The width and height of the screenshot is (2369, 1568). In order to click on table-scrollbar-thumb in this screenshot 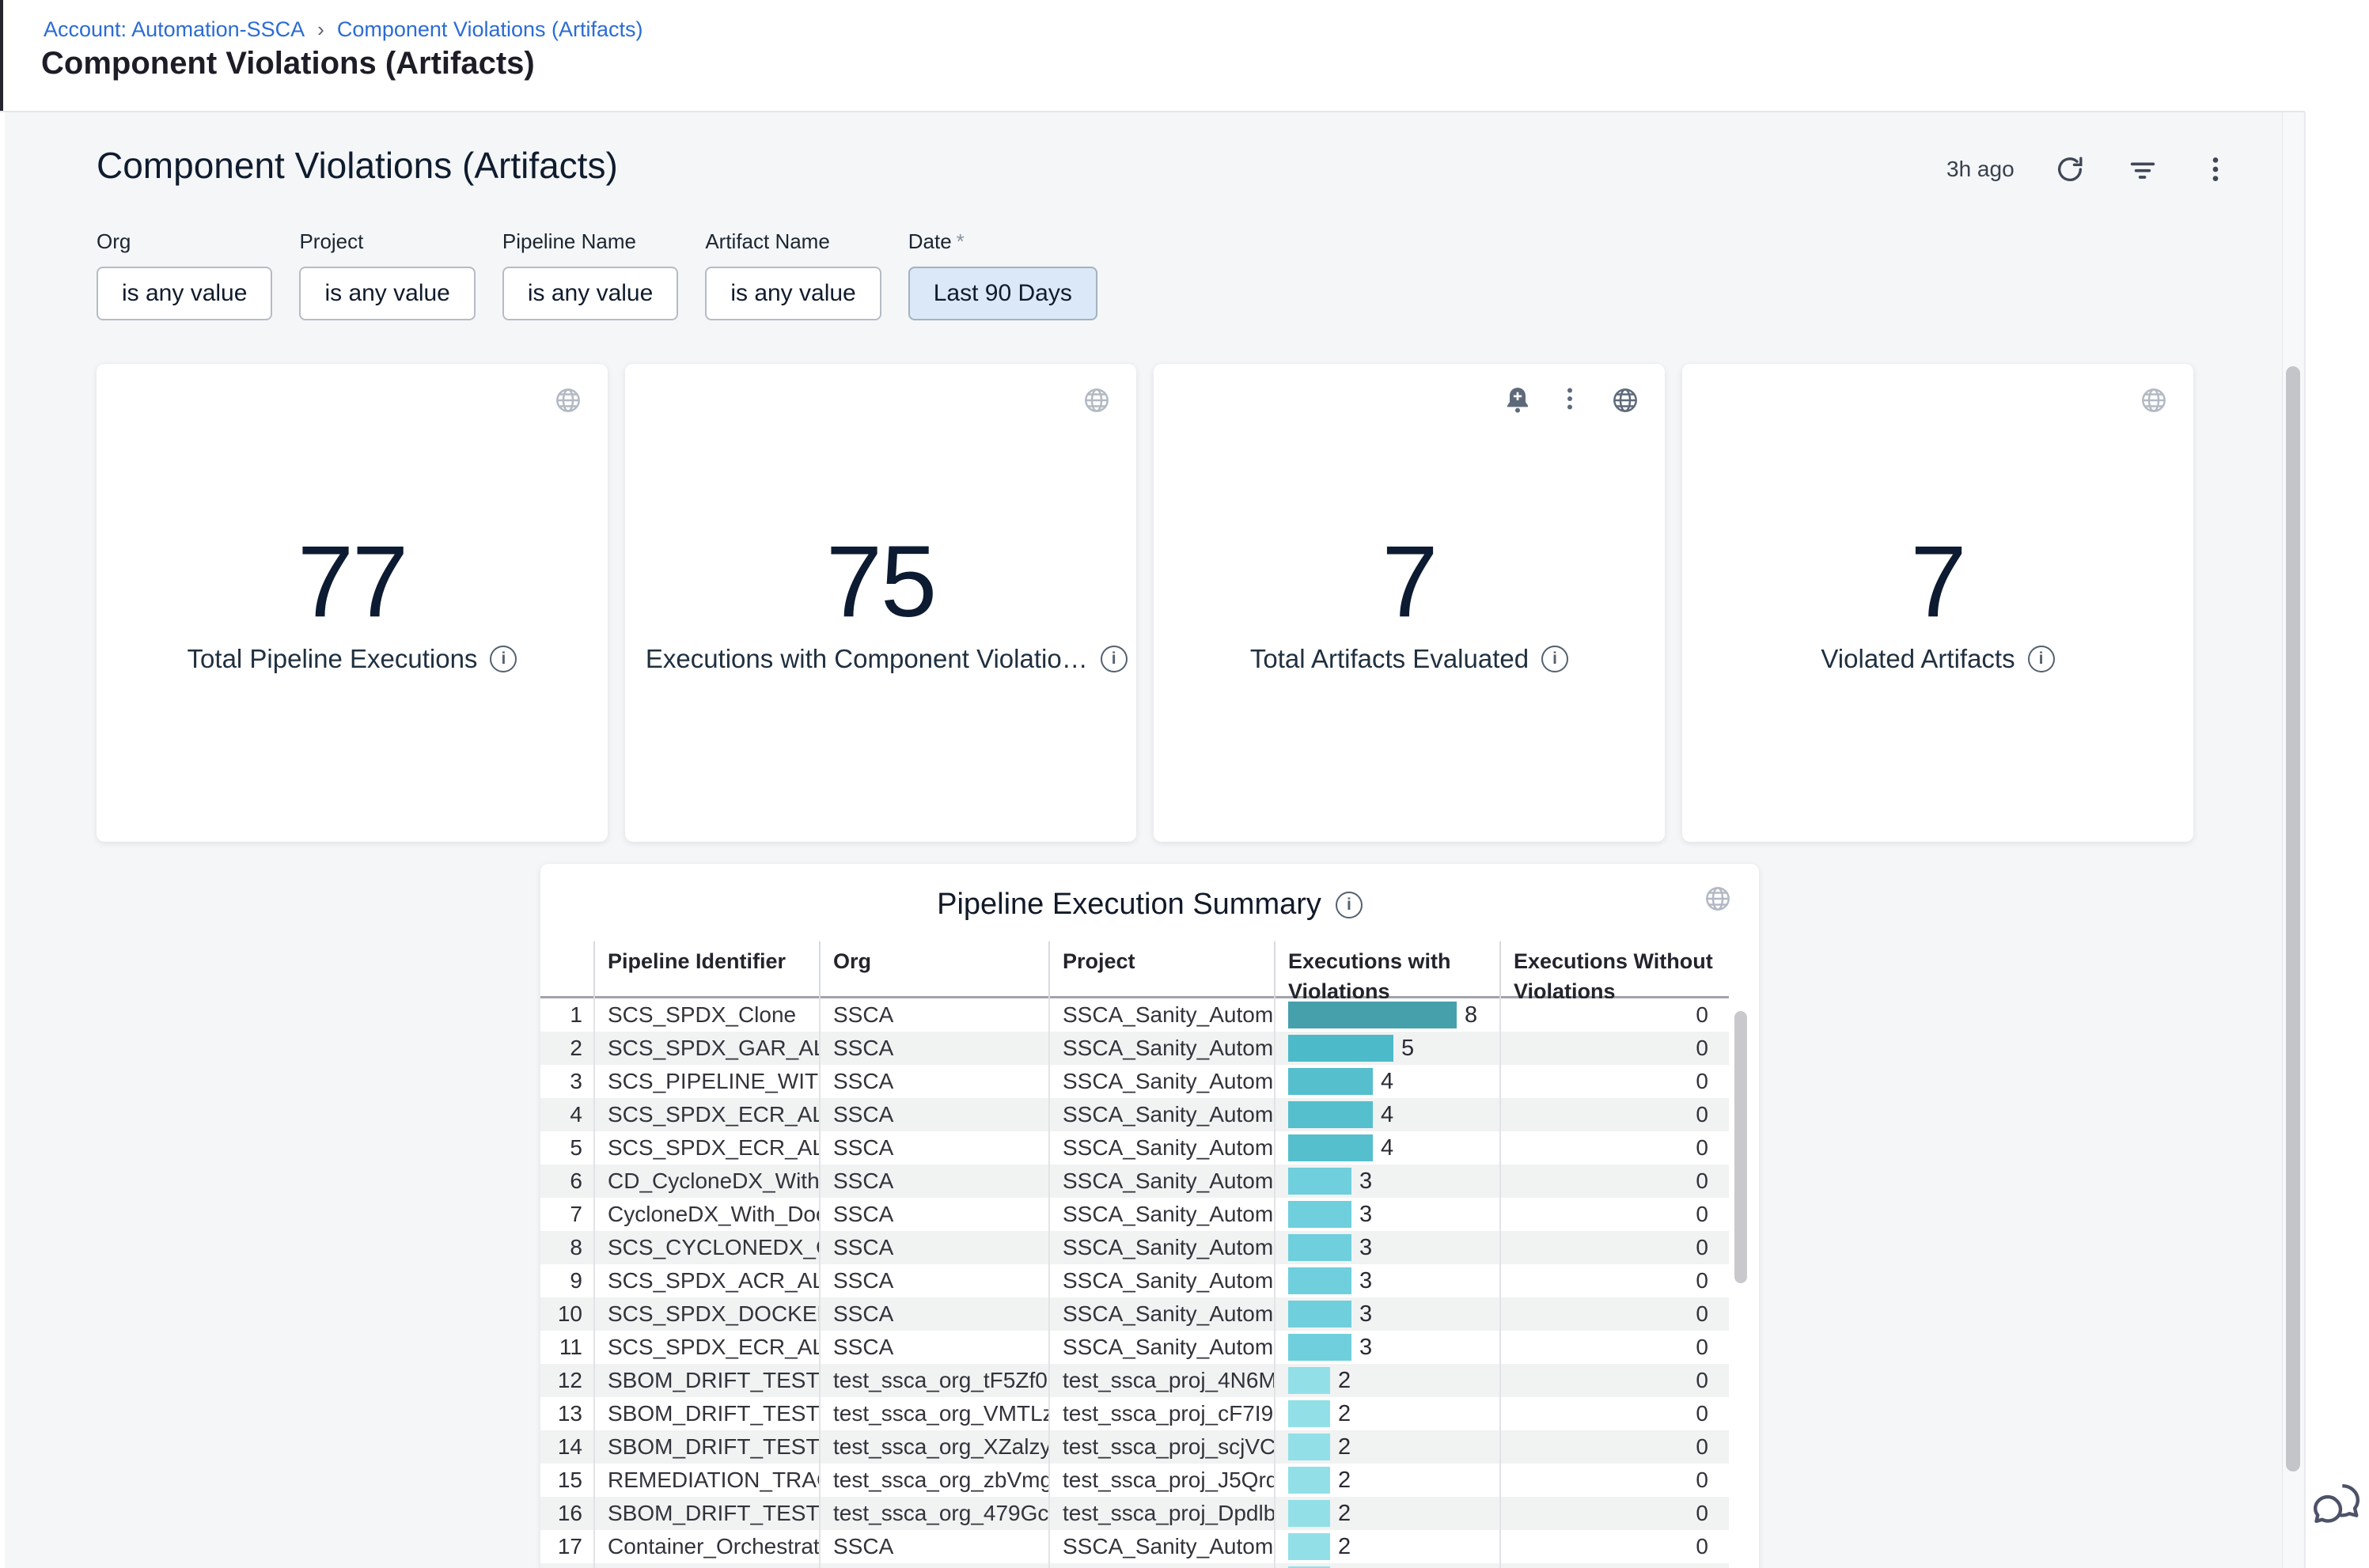, I will do `click(1740, 1147)`.